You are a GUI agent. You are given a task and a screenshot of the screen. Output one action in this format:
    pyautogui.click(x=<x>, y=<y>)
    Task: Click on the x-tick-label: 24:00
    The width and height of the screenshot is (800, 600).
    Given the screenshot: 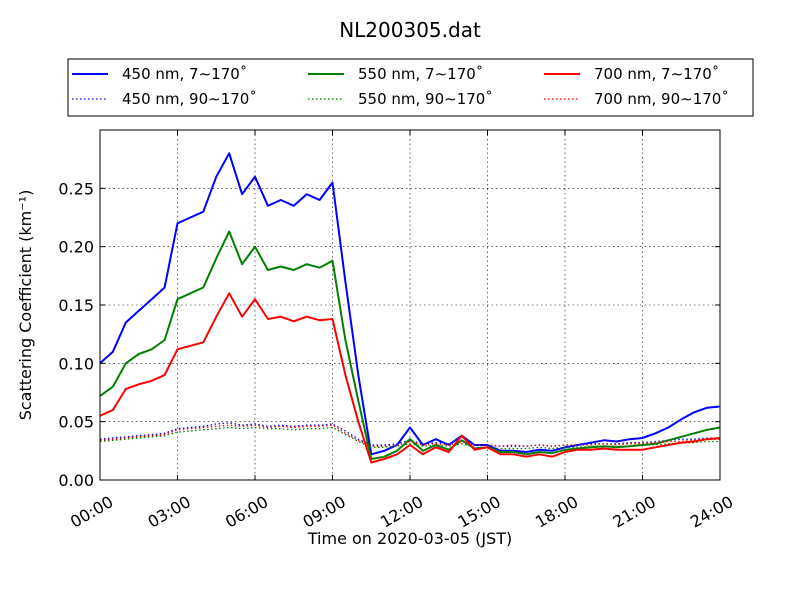 What is the action you would take?
    pyautogui.click(x=711, y=512)
    